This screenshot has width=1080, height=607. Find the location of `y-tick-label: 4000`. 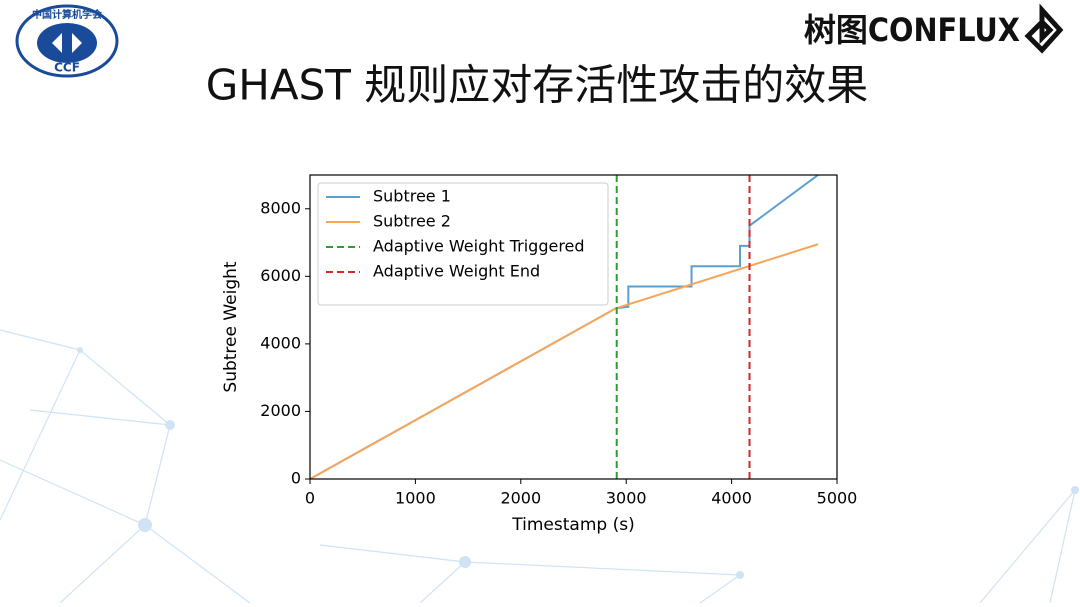

y-tick-label: 4000 is located at coordinates (280, 342).